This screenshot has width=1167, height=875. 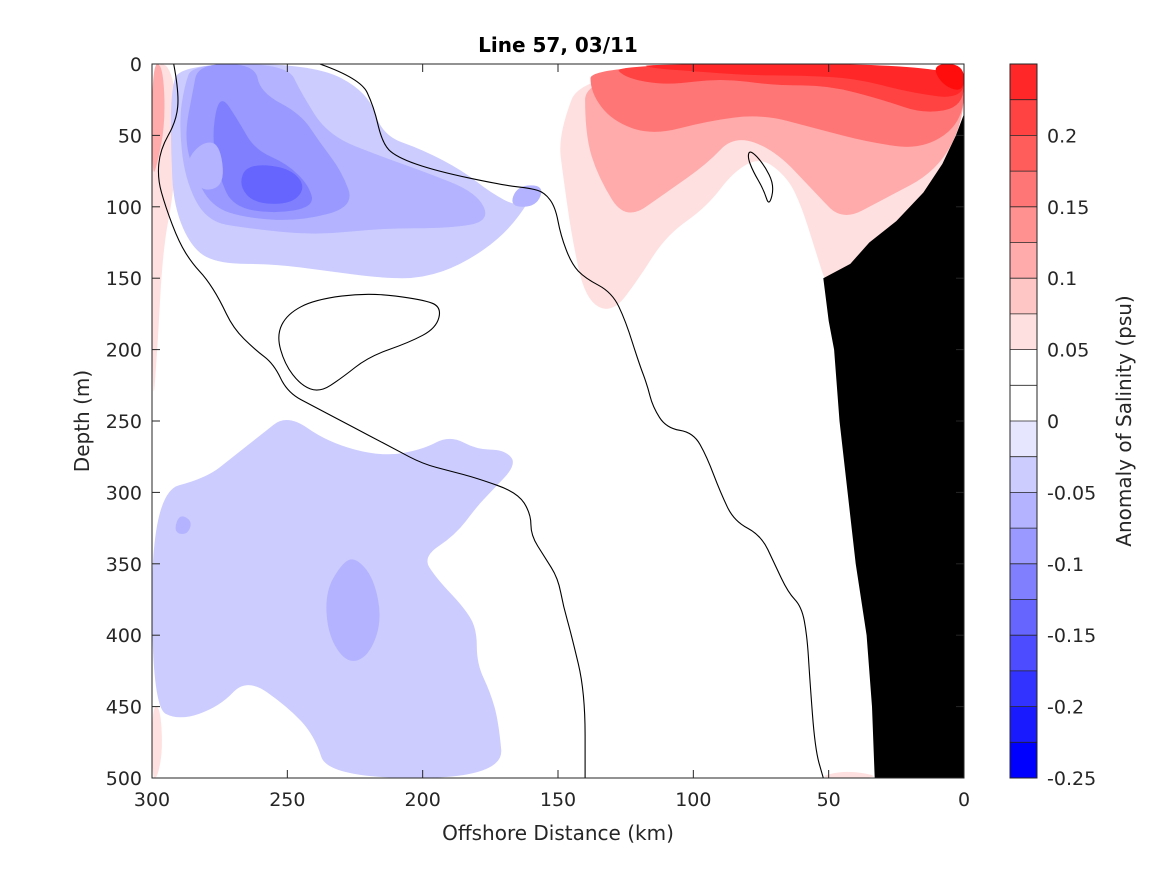 What do you see at coordinates (124, 779) in the screenshot?
I see `y-tick-label: 500` at bounding box center [124, 779].